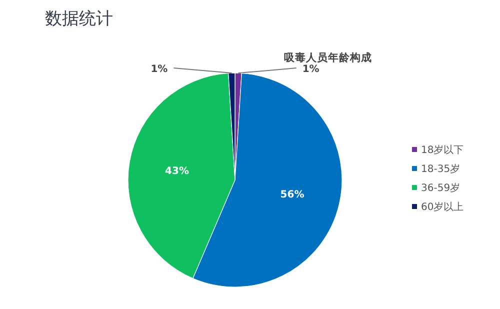  I want to click on chart-subtitle: 吸毒人员年龄构成, so click(328, 57).